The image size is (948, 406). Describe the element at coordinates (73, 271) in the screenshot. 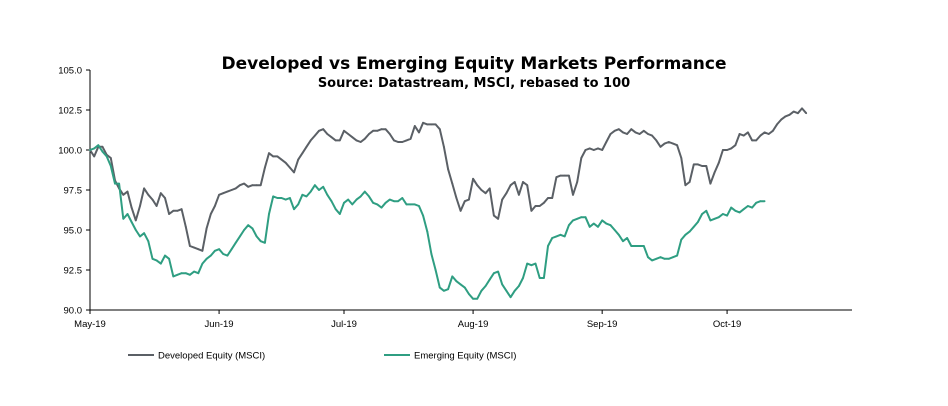

I see `y-tick-label: 92.5` at that location.